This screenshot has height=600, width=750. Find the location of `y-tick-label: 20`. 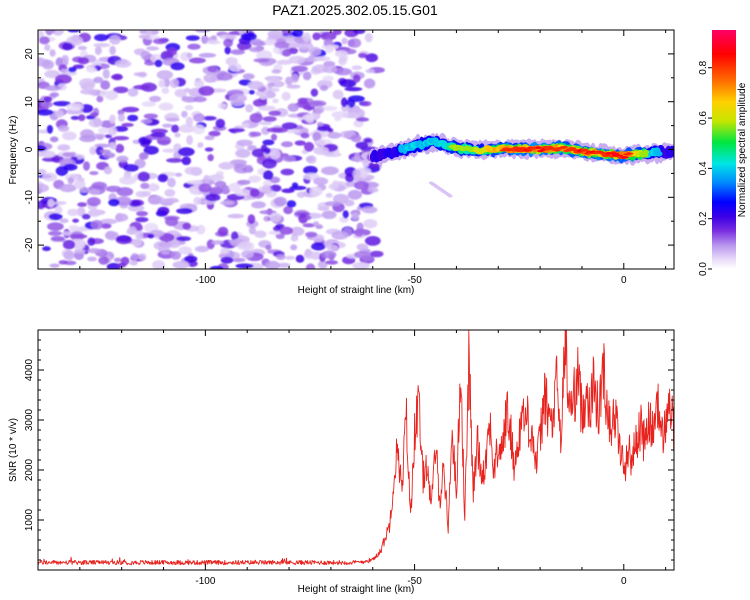

y-tick-label: 20 is located at coordinates (29, 54).